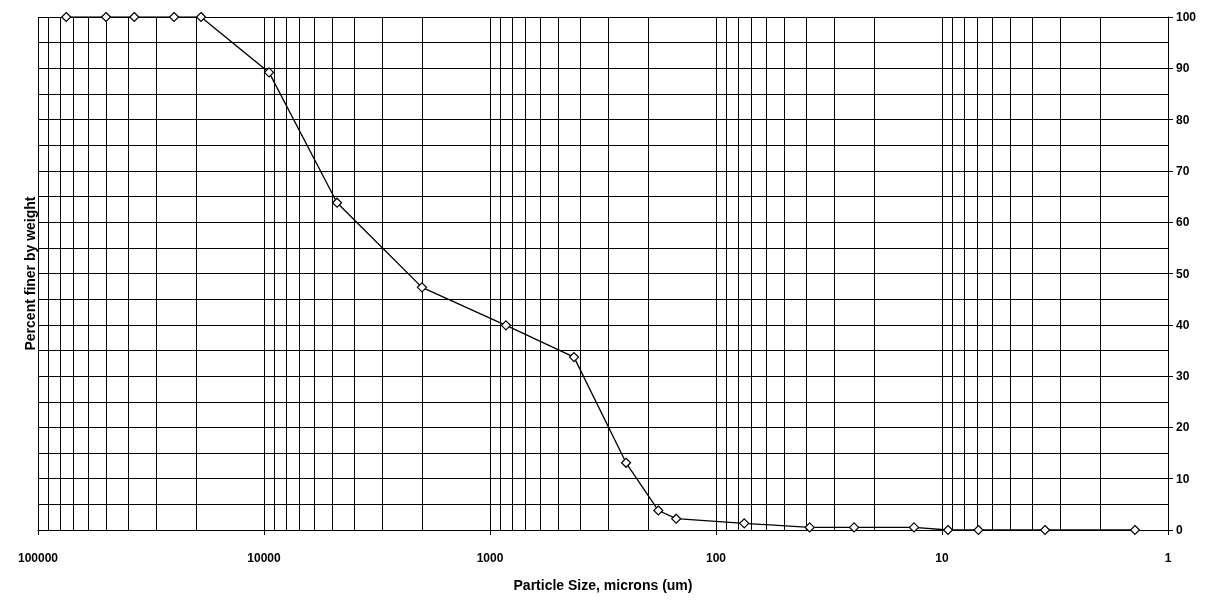  What do you see at coordinates (1183, 68) in the screenshot?
I see `y-tick-label: 90` at bounding box center [1183, 68].